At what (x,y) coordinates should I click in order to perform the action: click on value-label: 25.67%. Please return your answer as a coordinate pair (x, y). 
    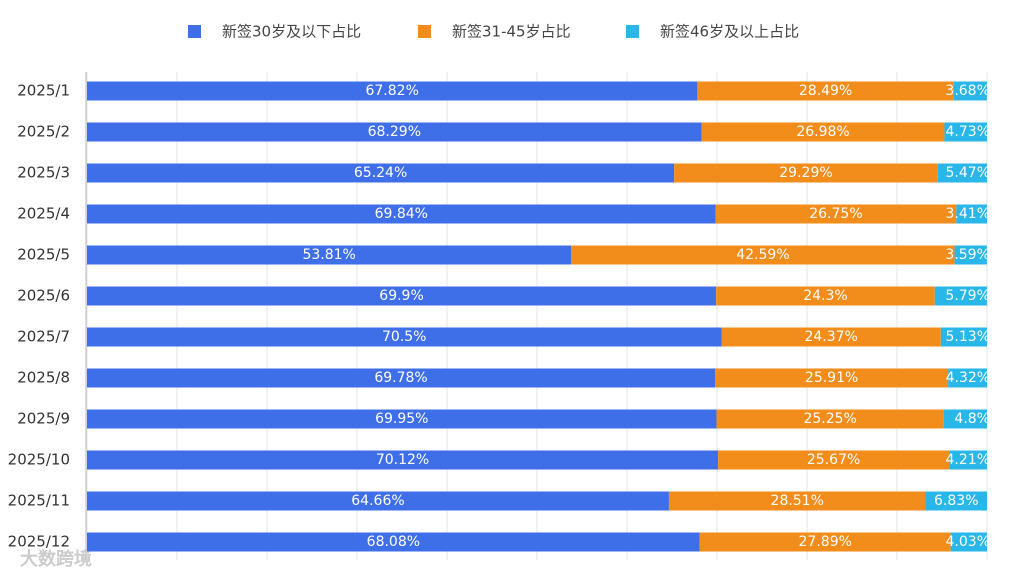
    Looking at the image, I should click on (833, 460).